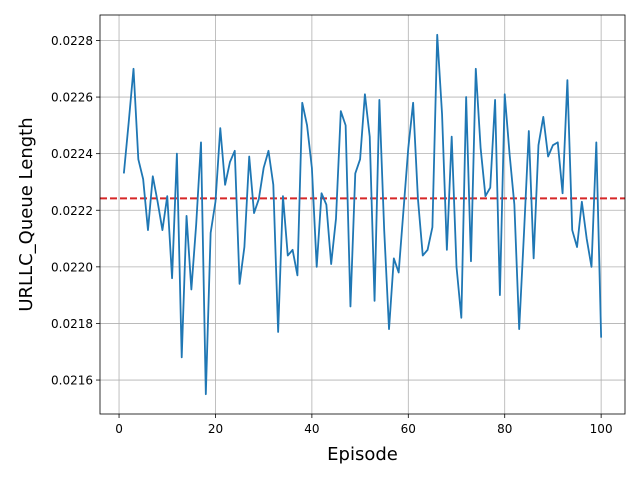  I want to click on x-ticks: 0 20 40 60 80 100, so click(364, 425).